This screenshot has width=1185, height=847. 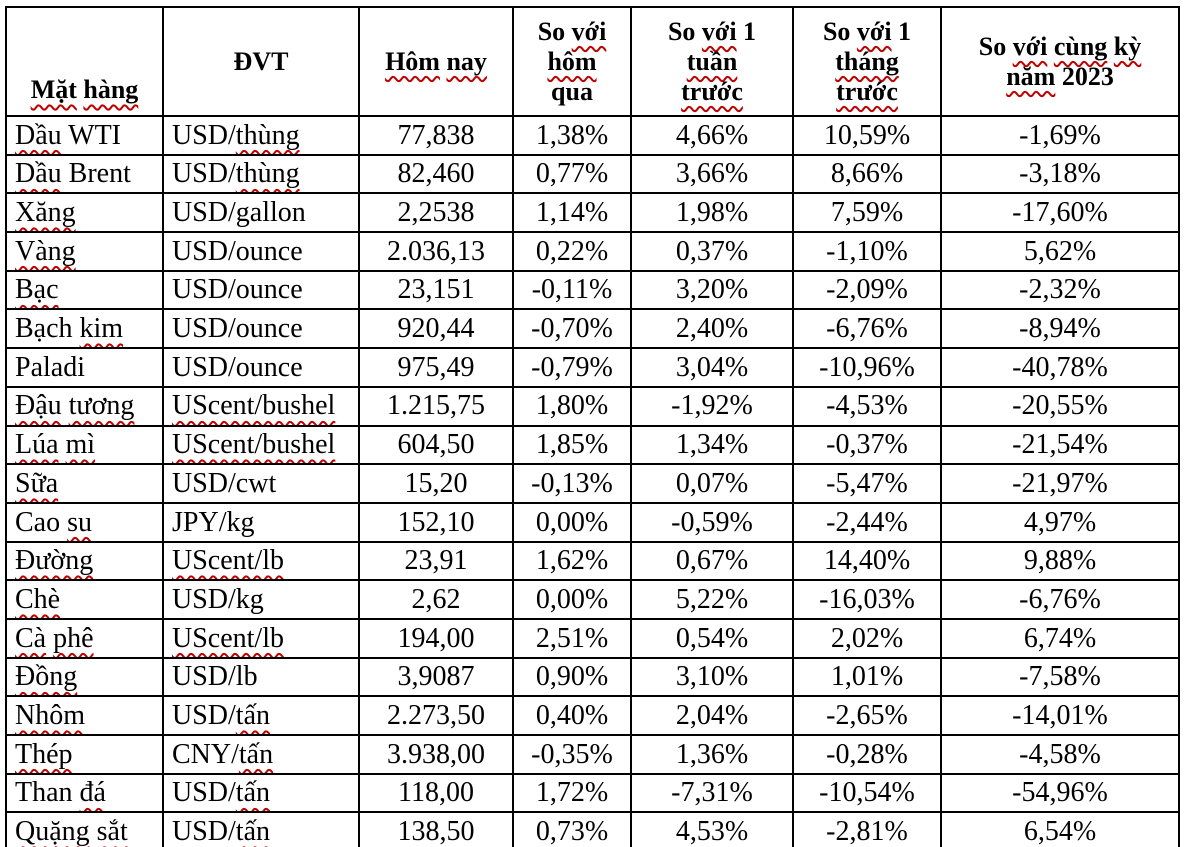 I want to click on cell-vs_yesterday: 0,22%, so click(x=572, y=251).